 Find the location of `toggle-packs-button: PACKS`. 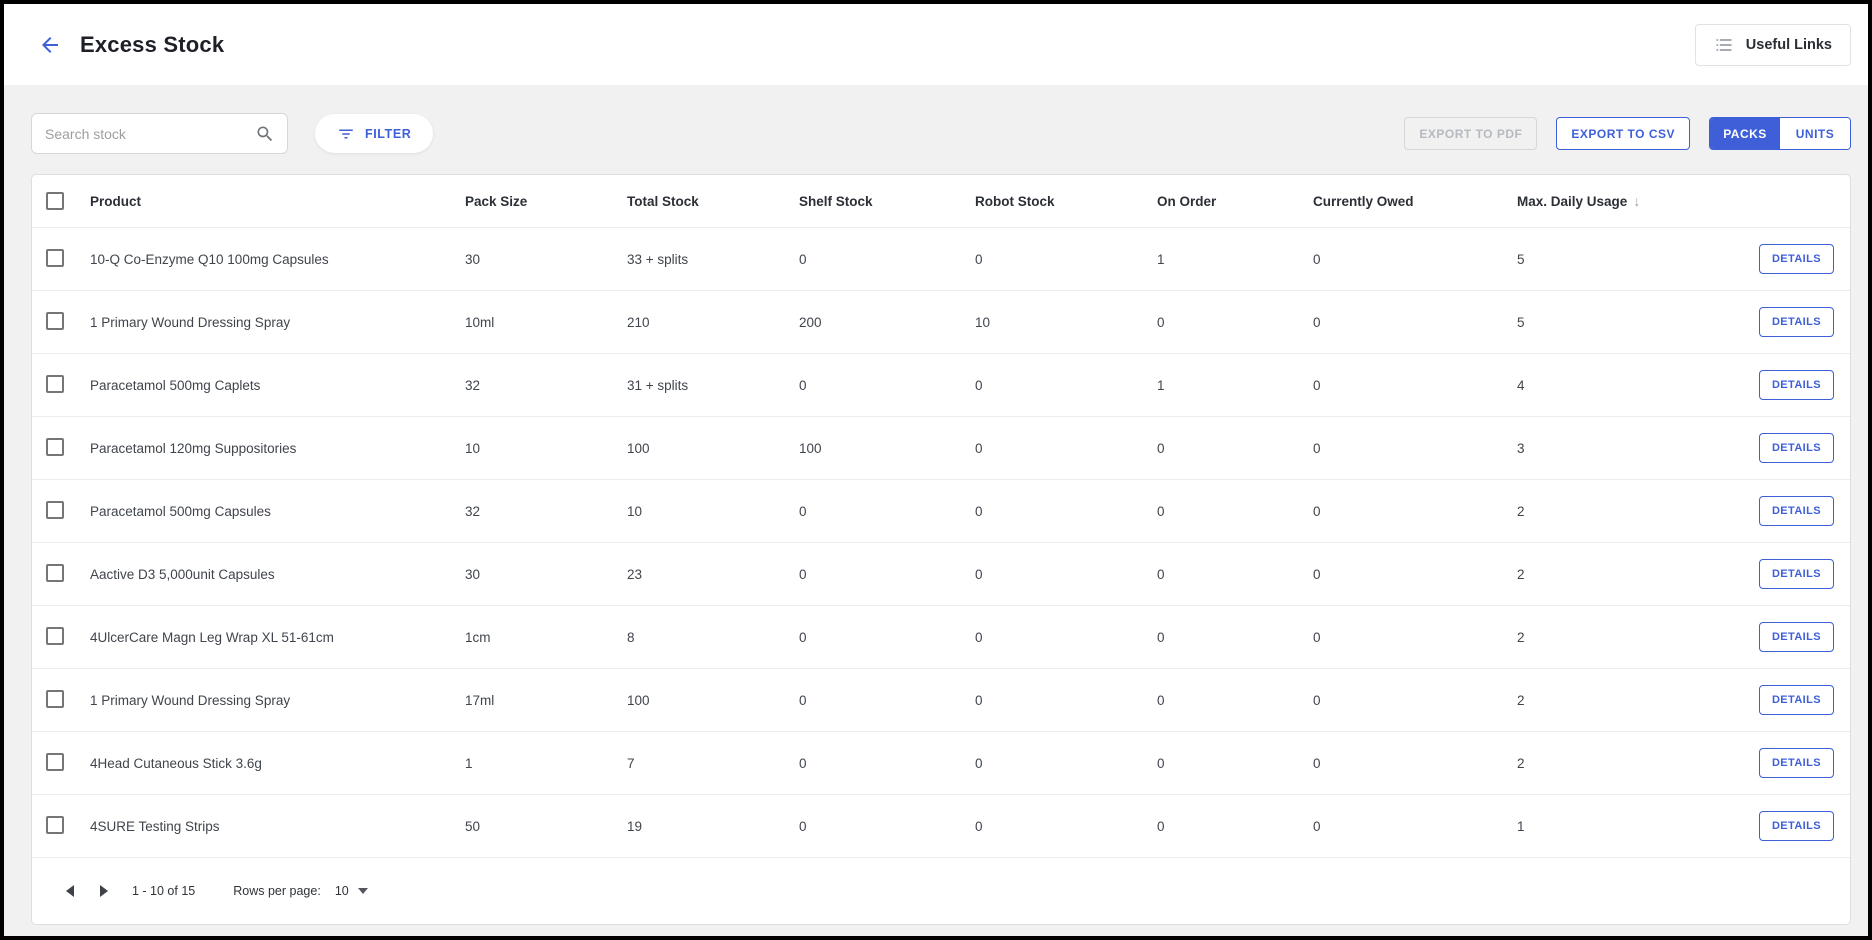

toggle-packs-button: PACKS is located at coordinates (1745, 133).